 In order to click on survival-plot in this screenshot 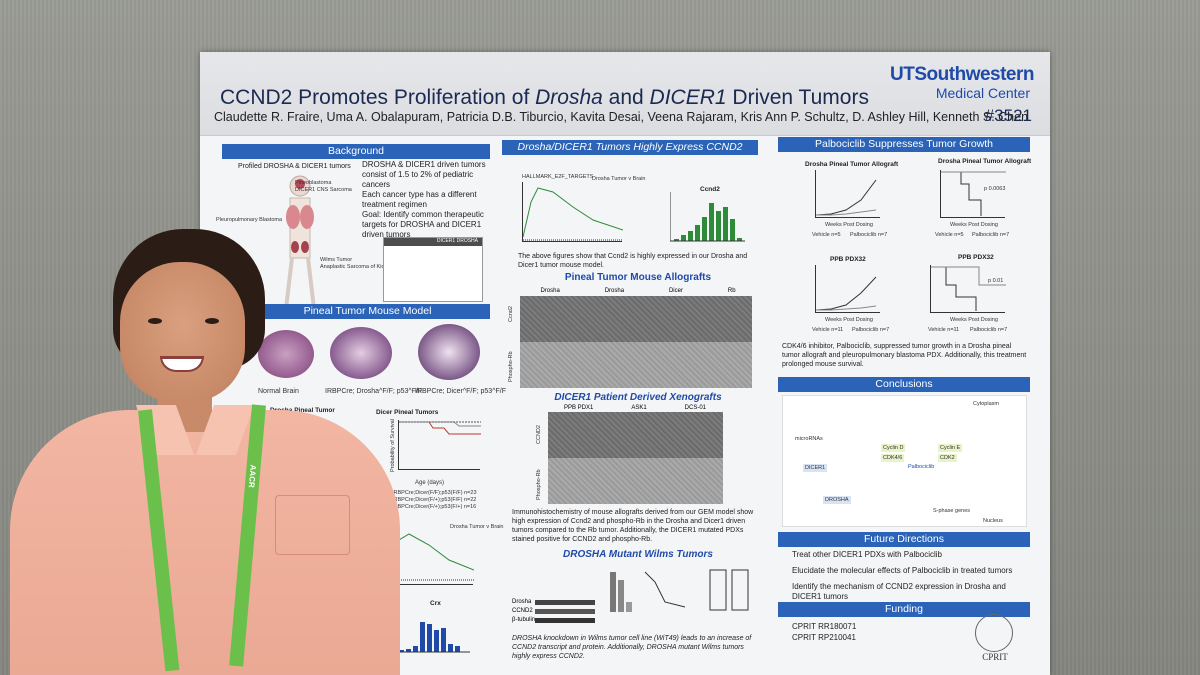, I will do `click(439, 445)`.